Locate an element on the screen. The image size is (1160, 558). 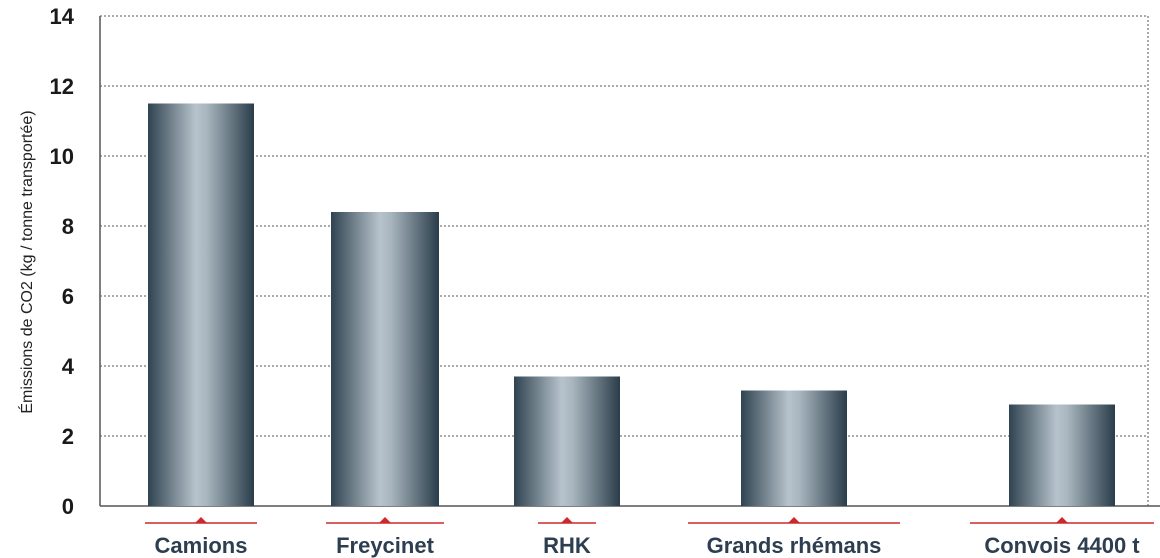
y-tick-label: 10 is located at coordinates (62, 156).